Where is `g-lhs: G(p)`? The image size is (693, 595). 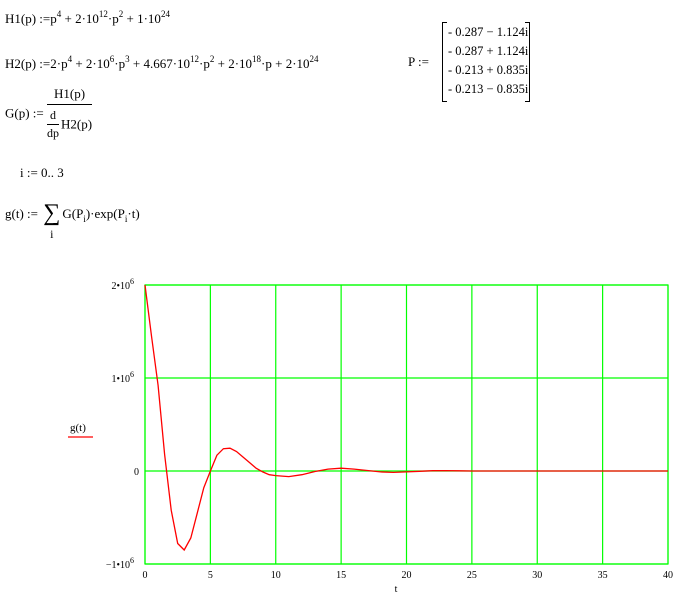
g-lhs: G(p) is located at coordinates (17, 113).